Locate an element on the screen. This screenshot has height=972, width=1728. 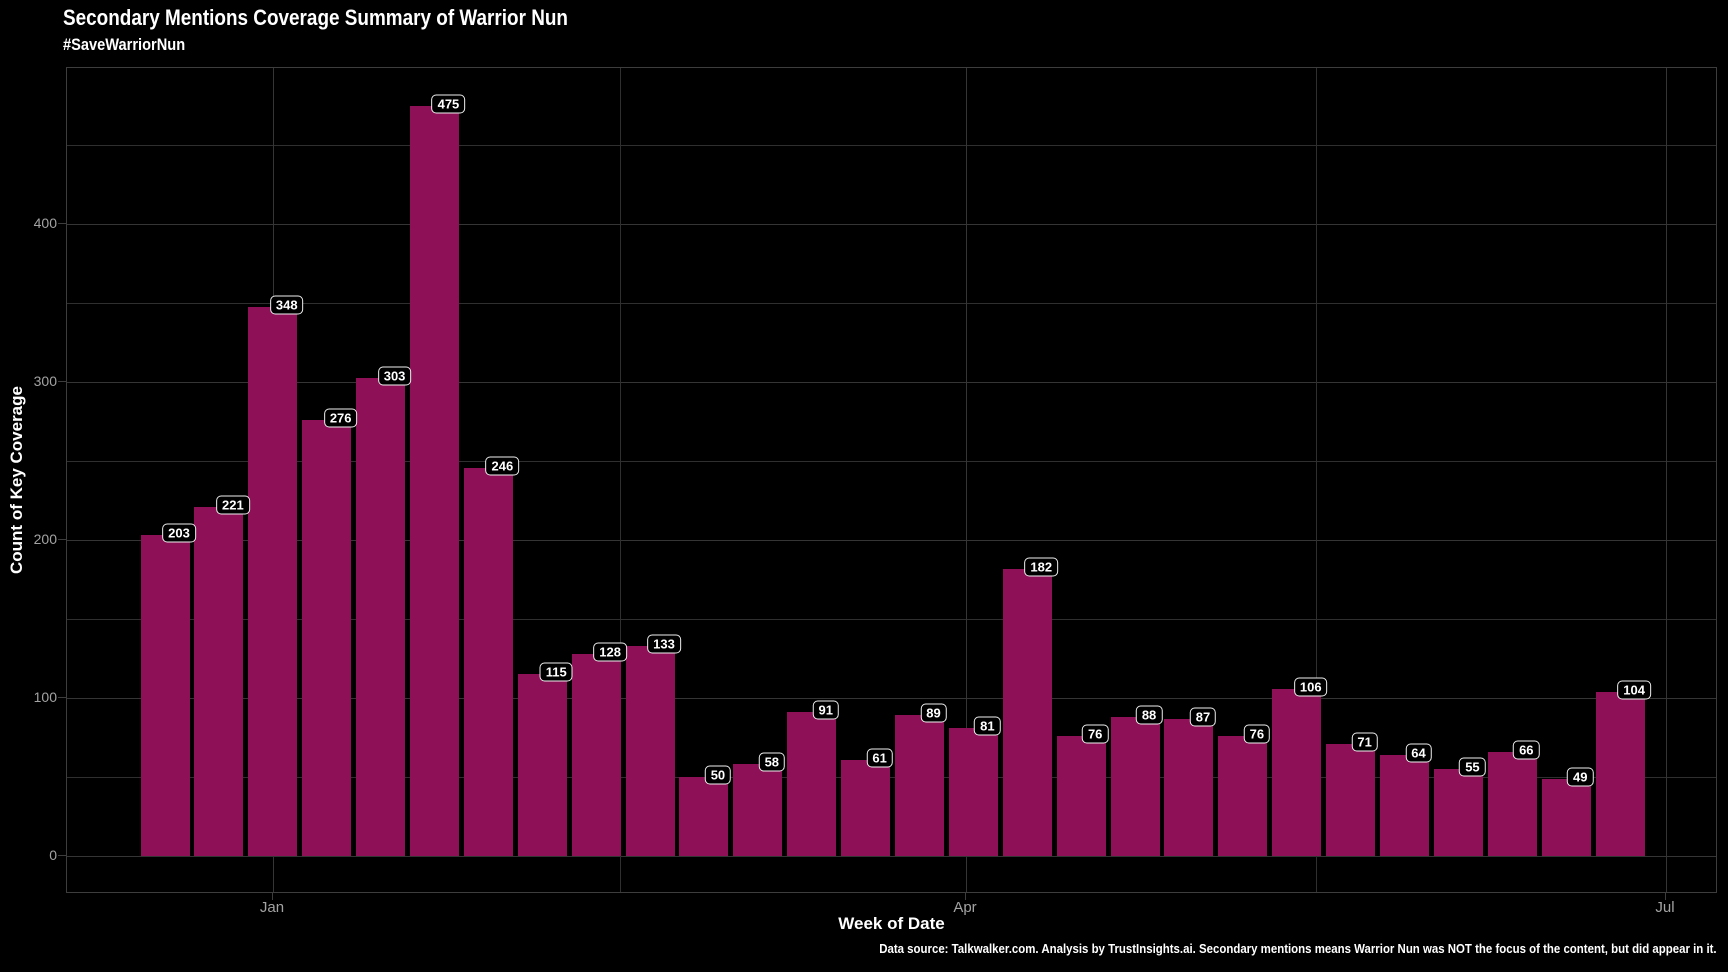
bar-value-chip: 221 is located at coordinates (233, 505).